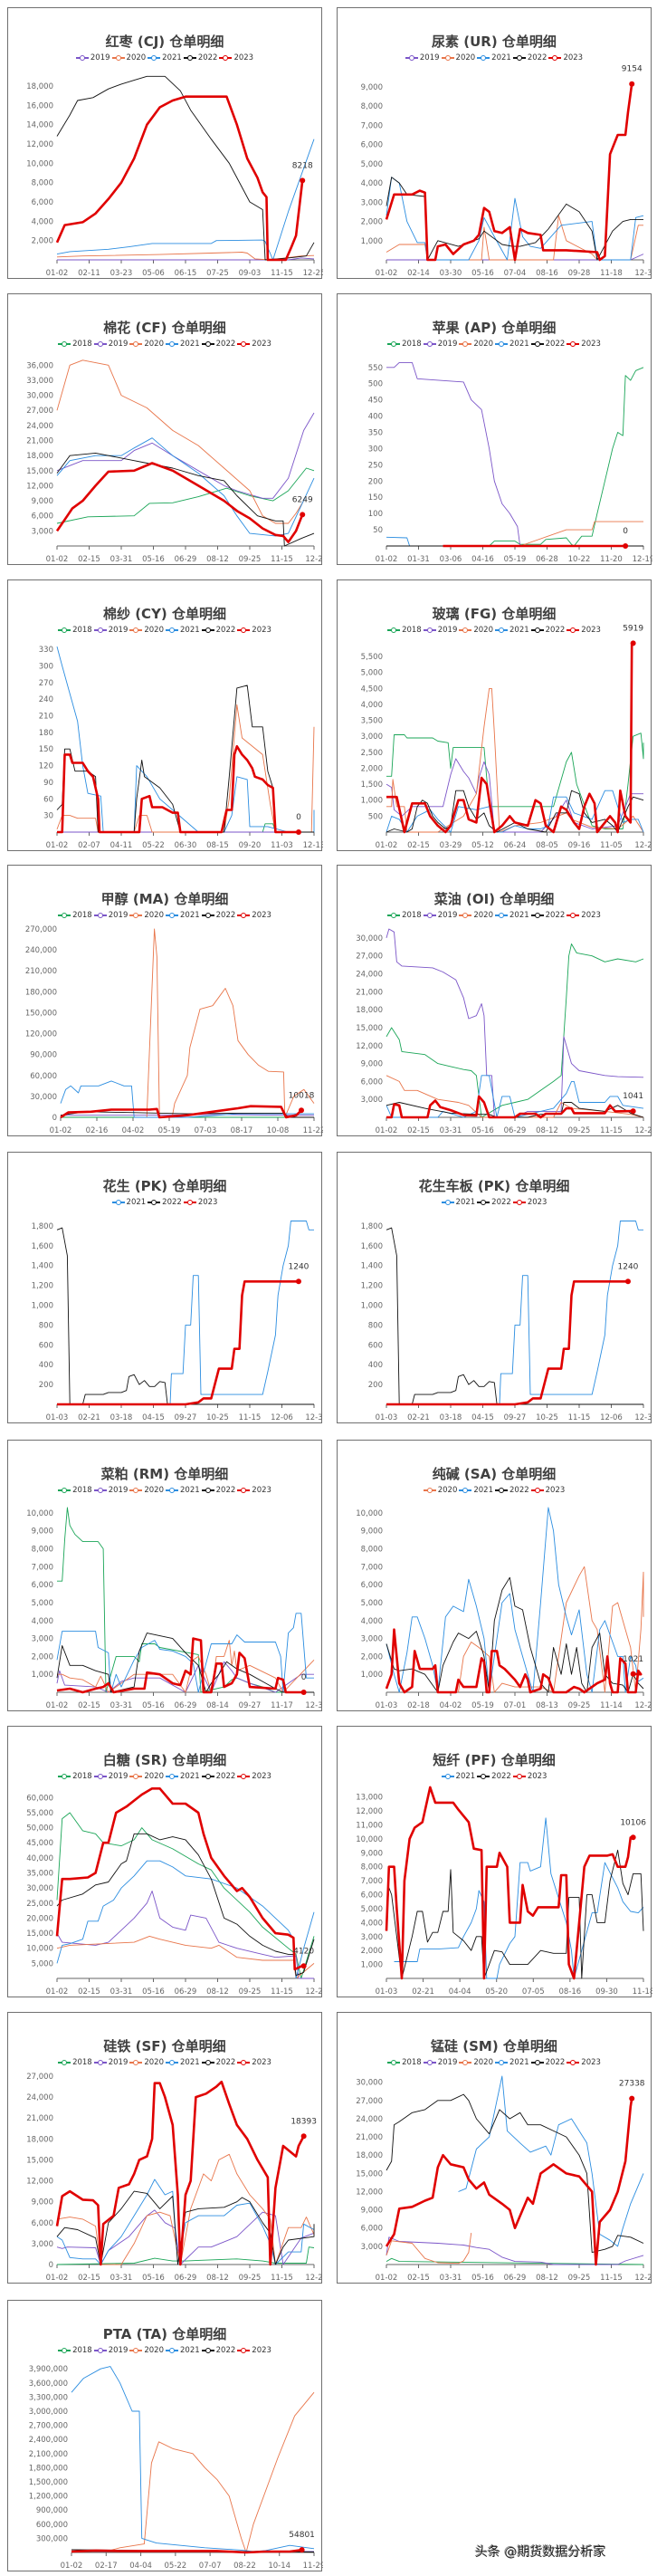 The width and height of the screenshot is (657, 2576). Describe the element at coordinates (369, 1826) in the screenshot. I see `svg-text: 11,000` at that location.